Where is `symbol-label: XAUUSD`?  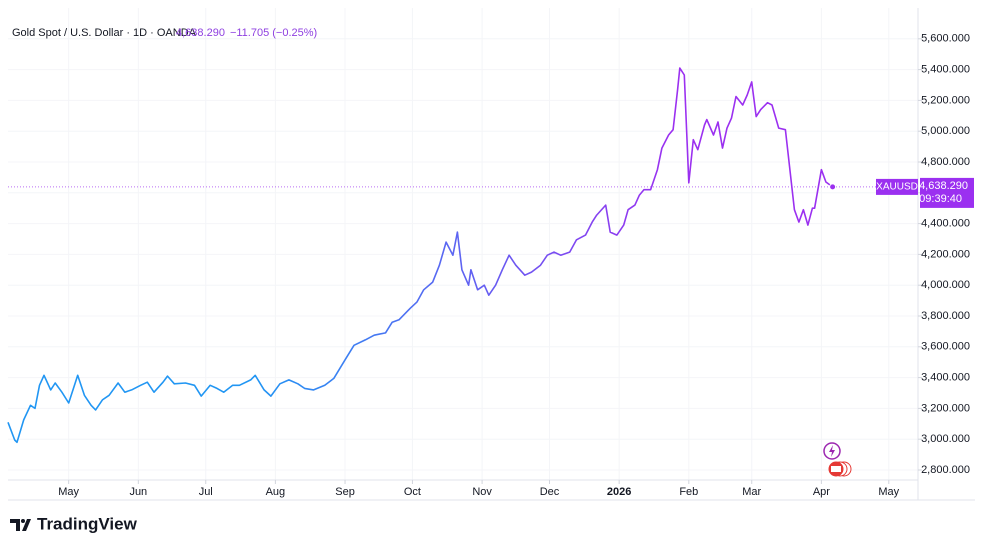
symbol-label: XAUUSD is located at coordinates (897, 187).